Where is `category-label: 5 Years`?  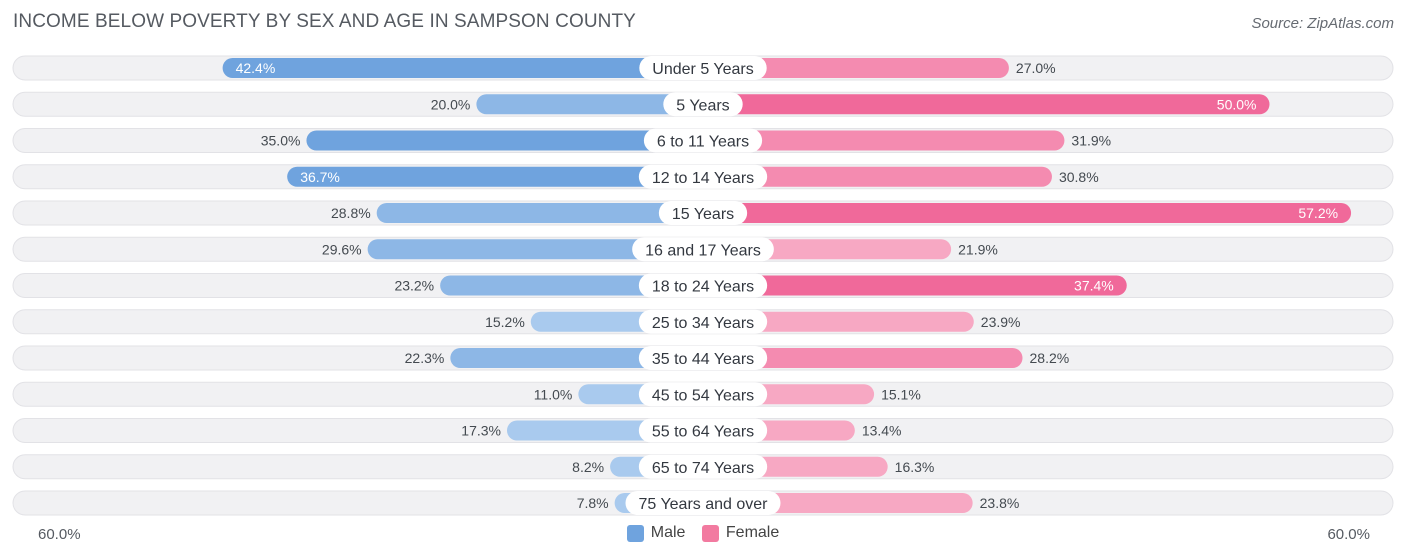
category-label: 5 Years is located at coordinates (702, 105).